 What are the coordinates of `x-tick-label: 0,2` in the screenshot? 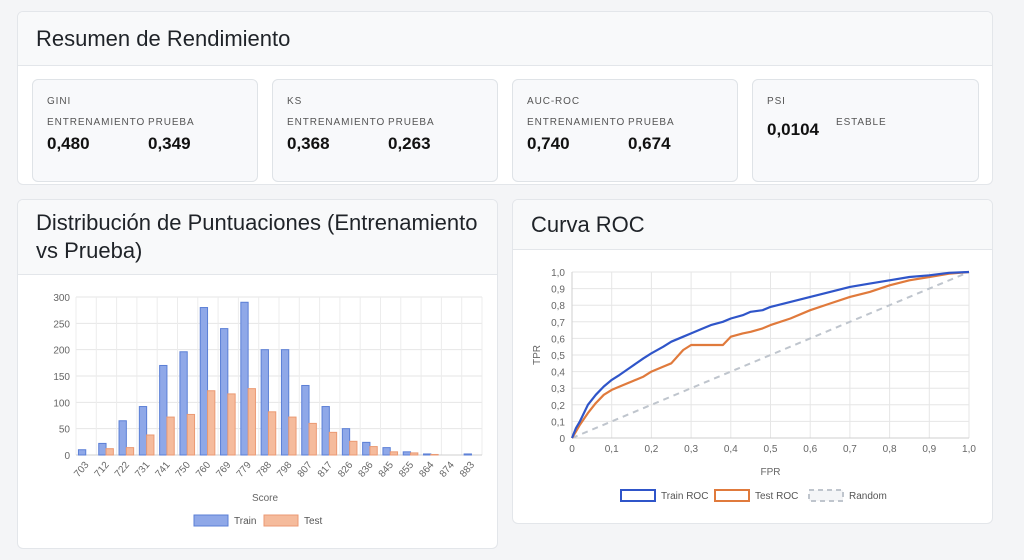 It's located at (651, 449).